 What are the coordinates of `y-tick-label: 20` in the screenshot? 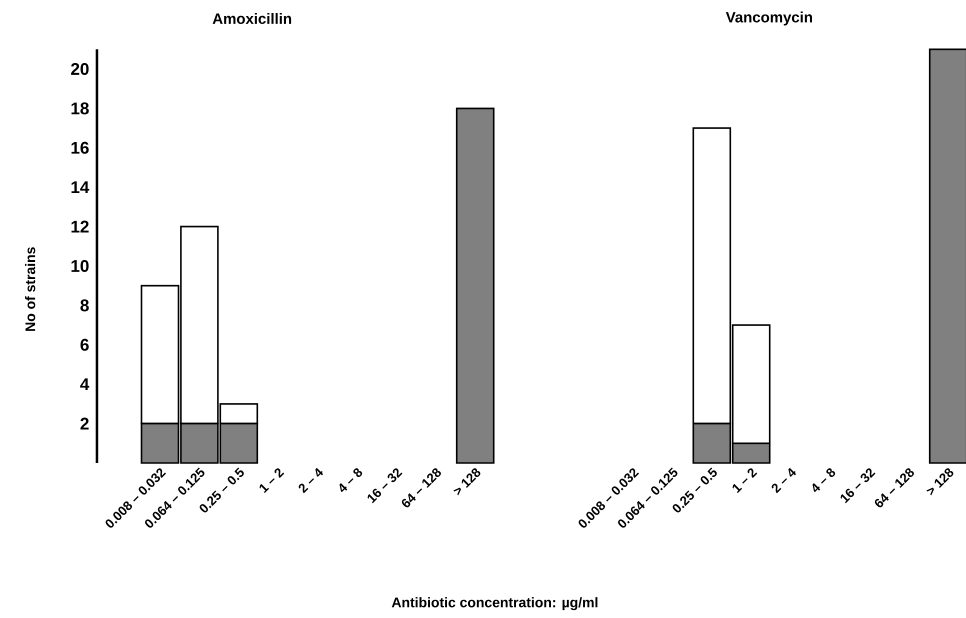 It's located at (80, 68).